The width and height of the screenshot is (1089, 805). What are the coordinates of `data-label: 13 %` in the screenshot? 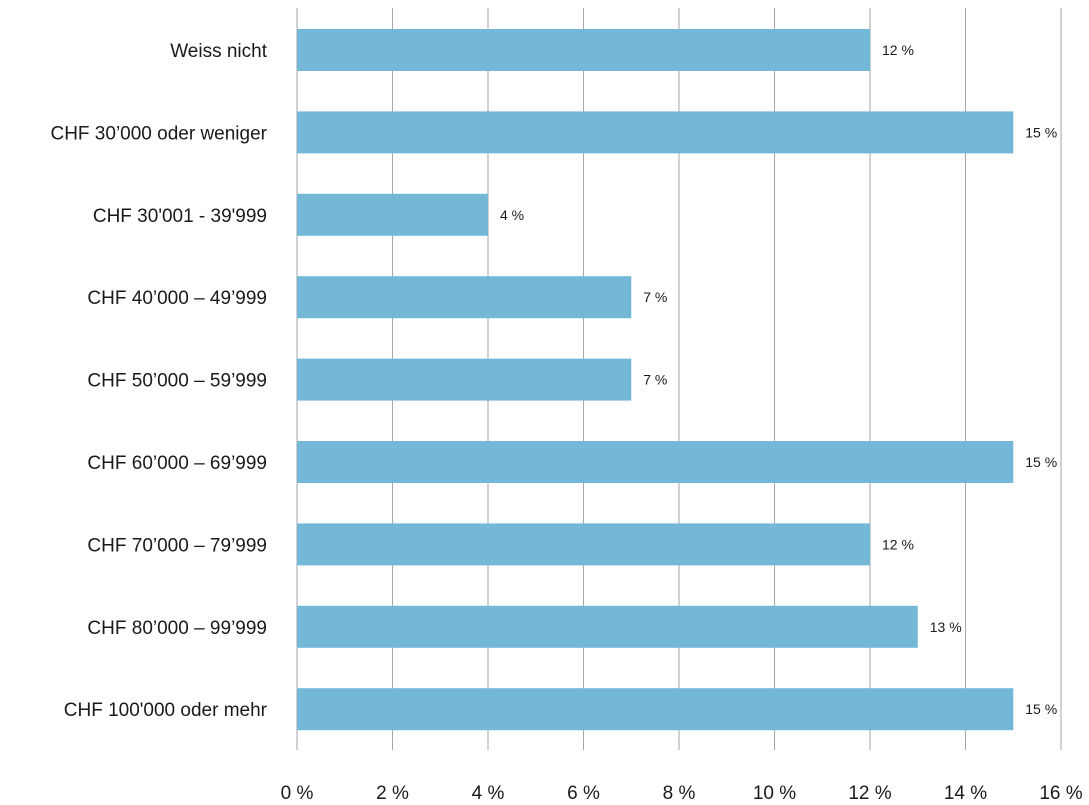 It's located at (946, 627).